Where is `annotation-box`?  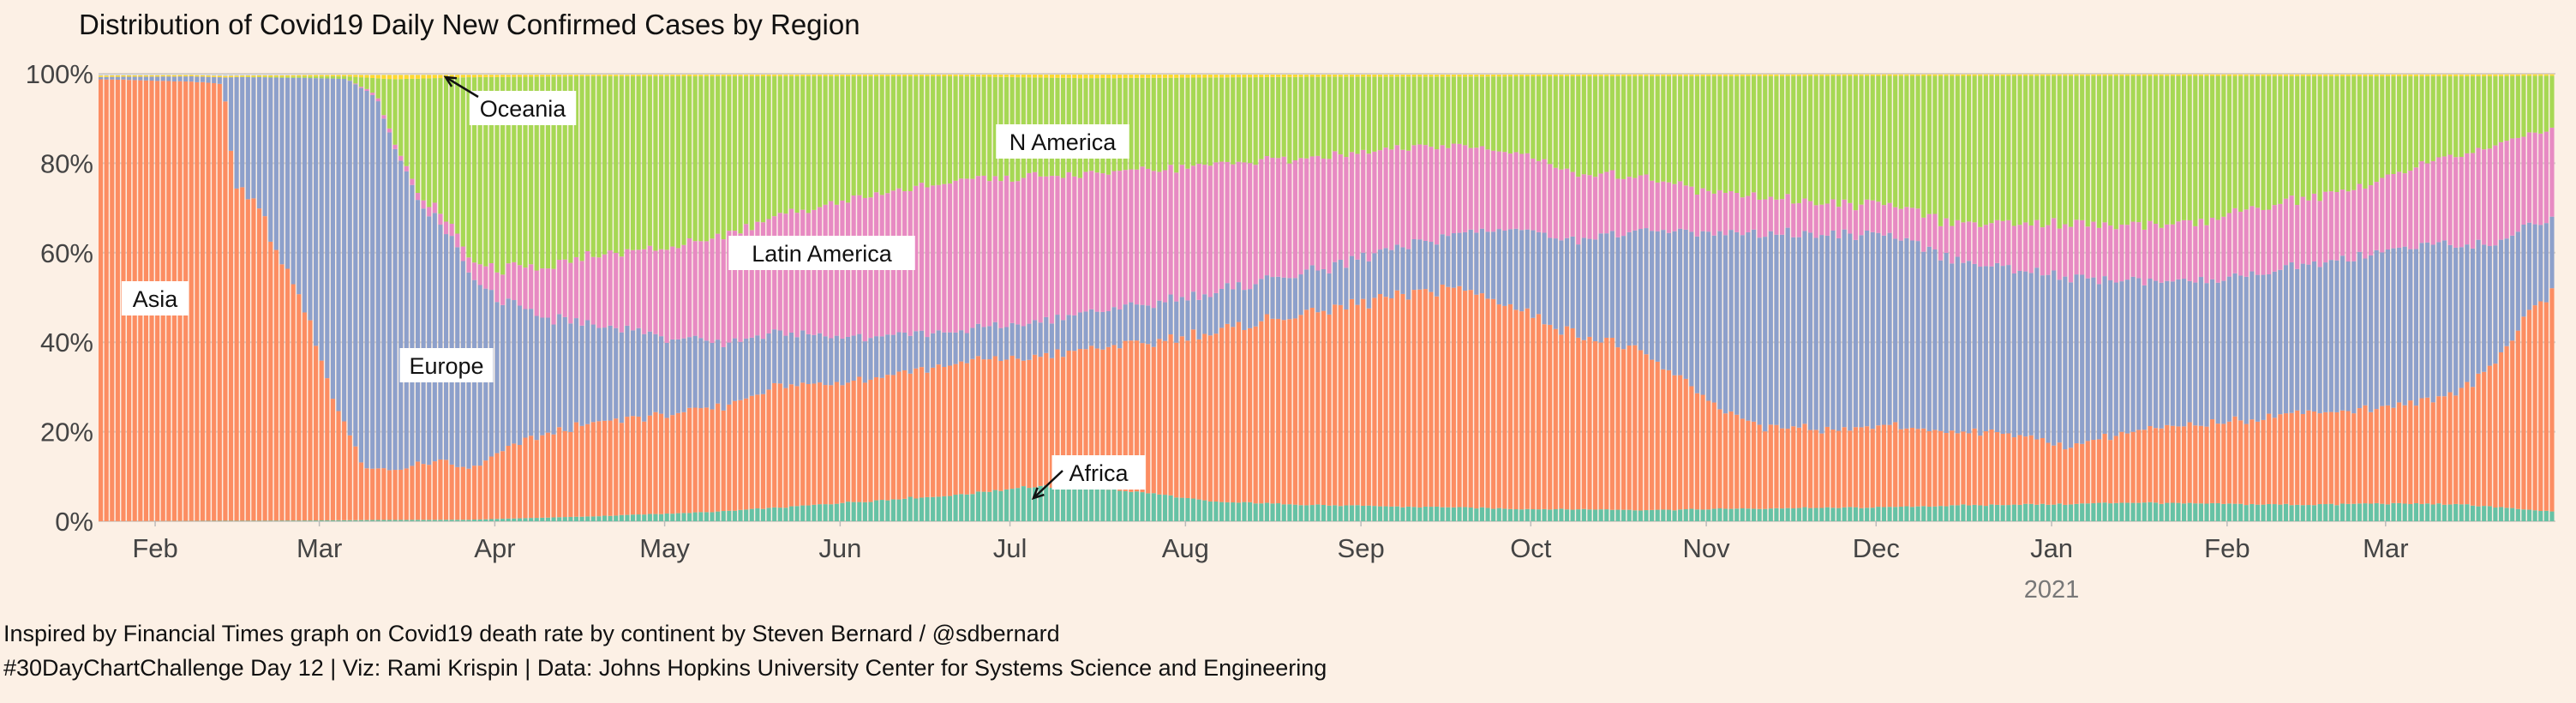 annotation-box is located at coordinates (821, 253).